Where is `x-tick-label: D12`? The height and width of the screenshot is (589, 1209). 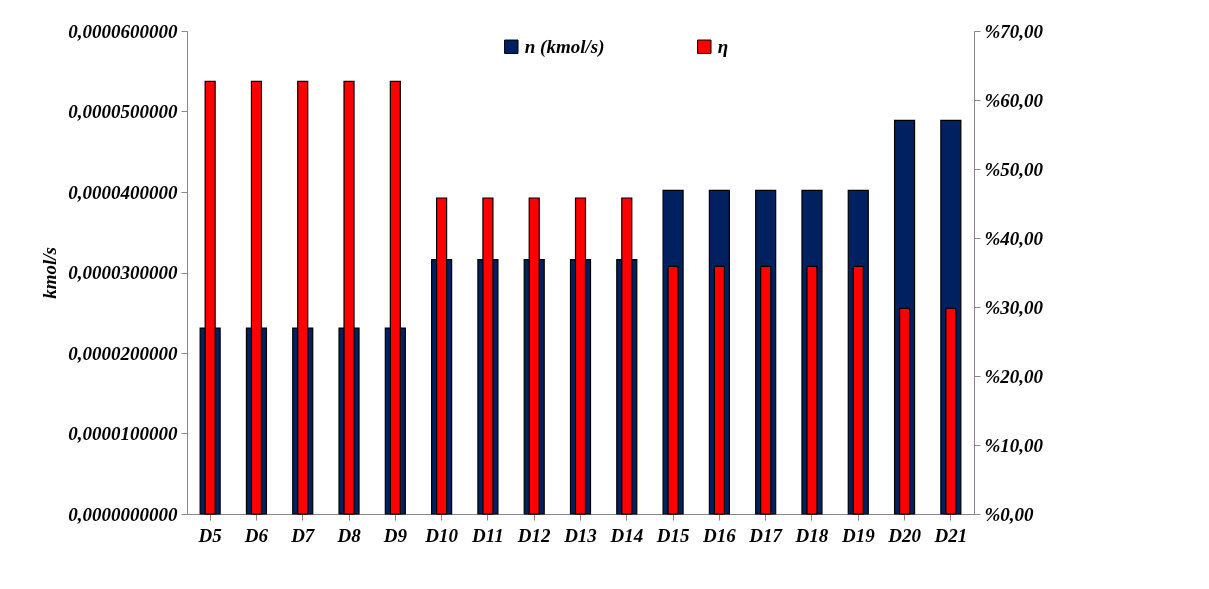 x-tick-label: D12 is located at coordinates (534, 535).